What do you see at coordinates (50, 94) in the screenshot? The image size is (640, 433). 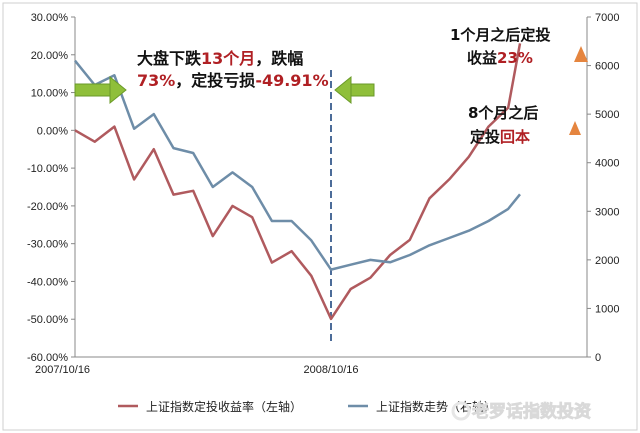 I see `left-tick-label: 10.00%` at bounding box center [50, 94].